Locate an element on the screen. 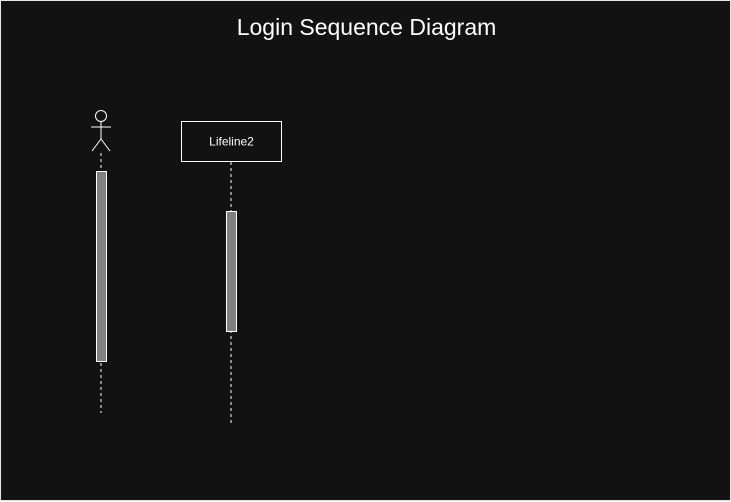 This screenshot has height=502, width=731. lifeline2-activation-bar is located at coordinates (231, 271).